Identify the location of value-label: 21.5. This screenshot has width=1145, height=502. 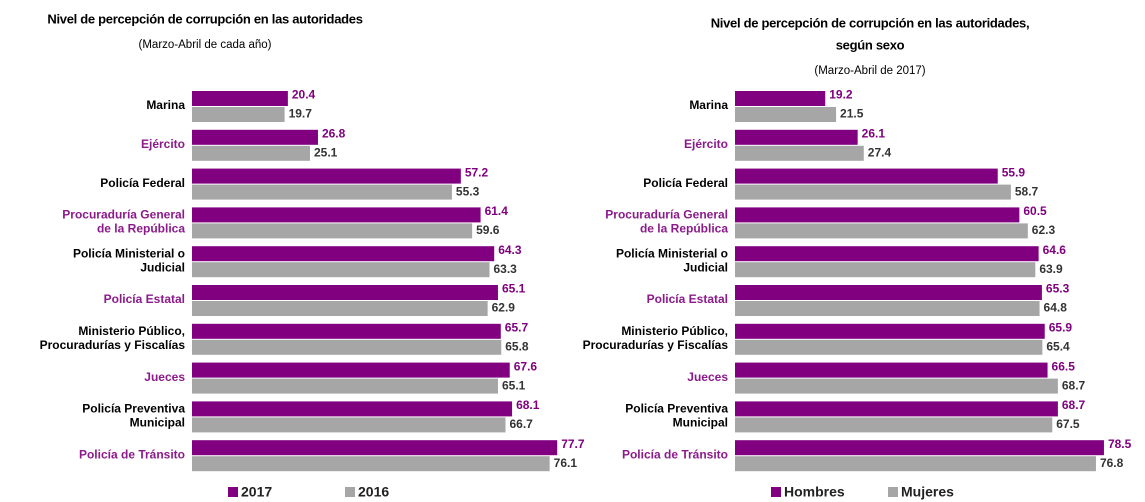
(852, 114).